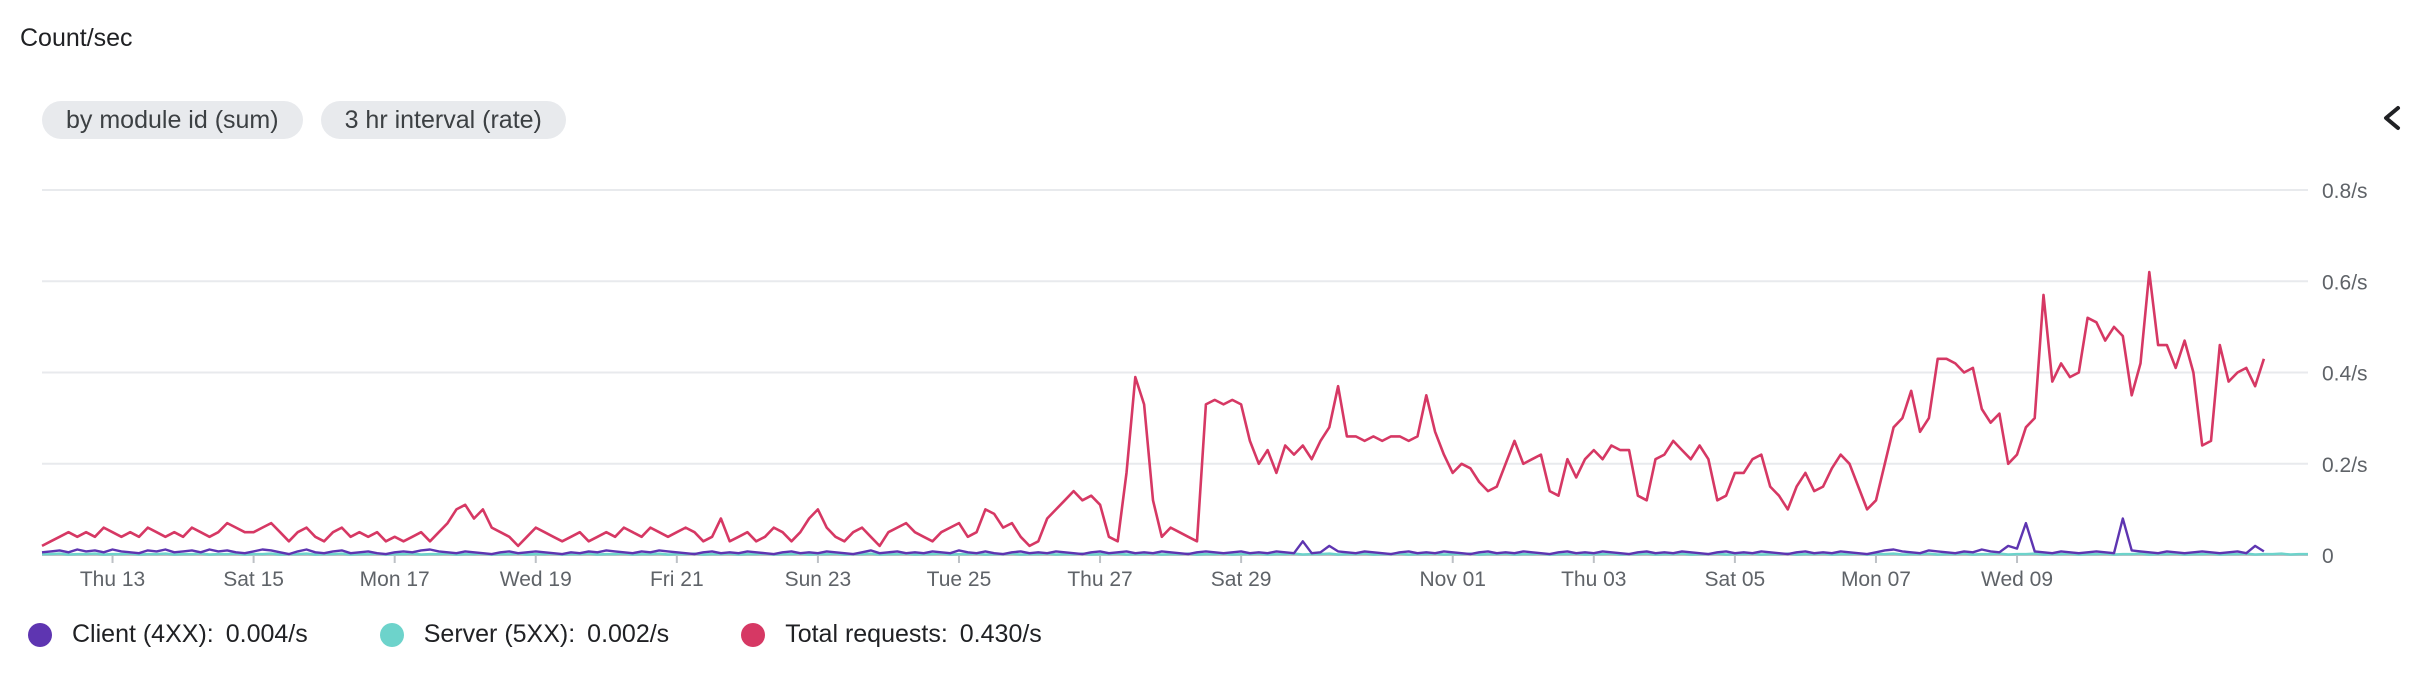 This screenshot has width=2410, height=674. What do you see at coordinates (1735, 579) in the screenshot?
I see `x-tick-label: Sat 05` at bounding box center [1735, 579].